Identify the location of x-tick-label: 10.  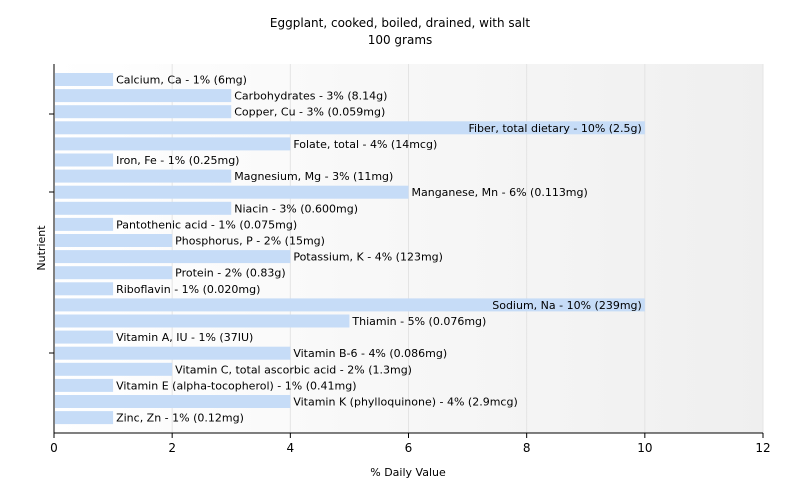
(644, 448).